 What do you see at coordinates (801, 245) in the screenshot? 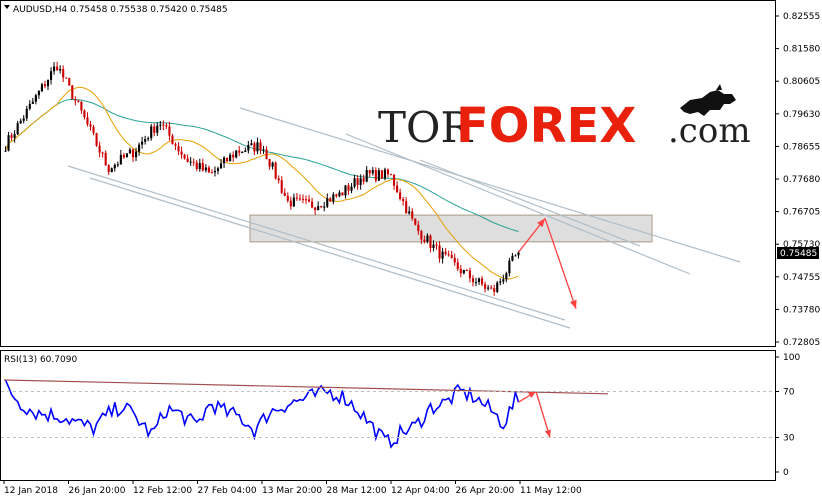
I see `price-tick-label: 0.75730` at bounding box center [801, 245].